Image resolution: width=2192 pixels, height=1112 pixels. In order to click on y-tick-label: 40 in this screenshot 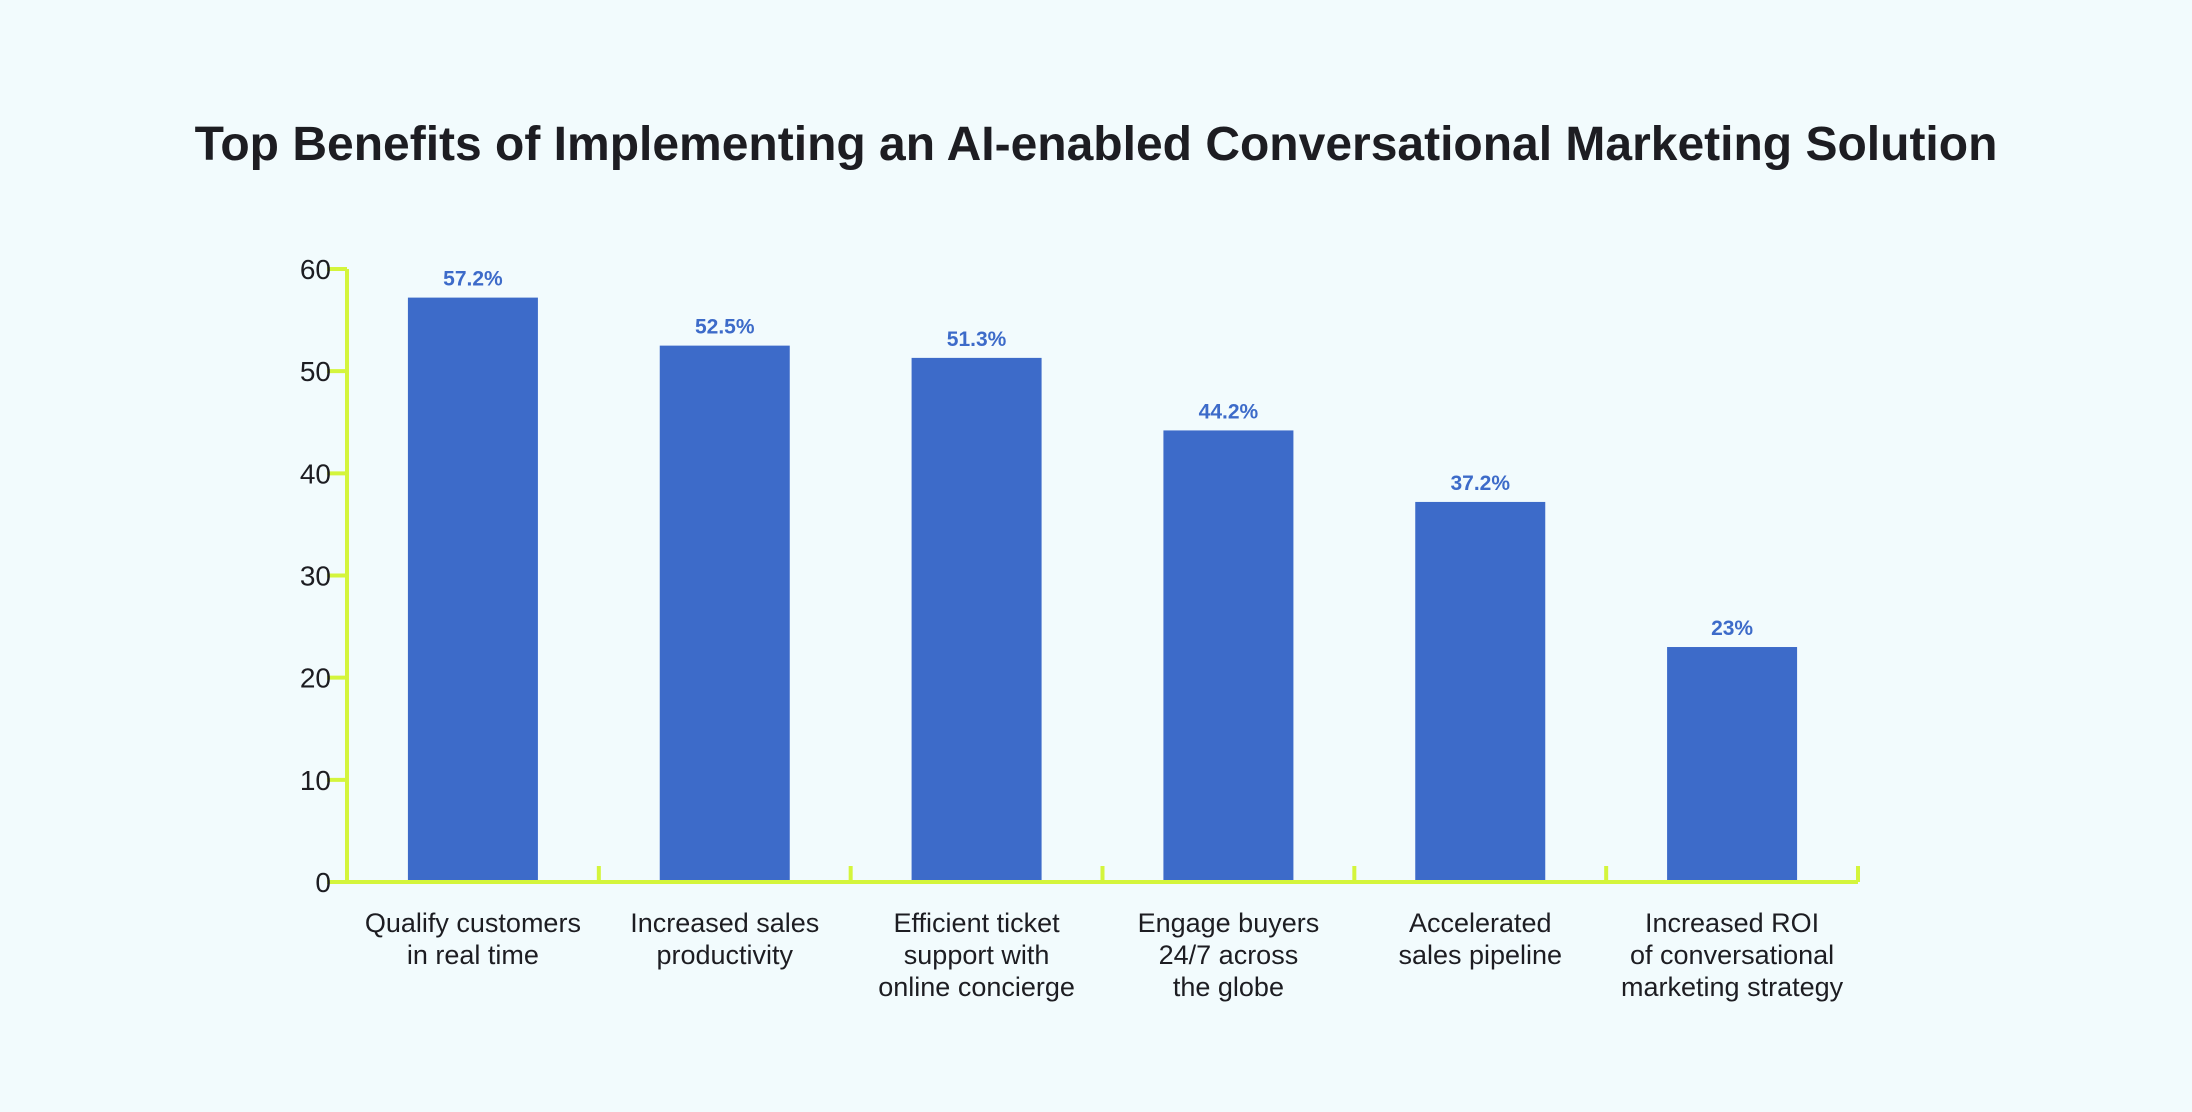, I will do `click(315, 473)`.